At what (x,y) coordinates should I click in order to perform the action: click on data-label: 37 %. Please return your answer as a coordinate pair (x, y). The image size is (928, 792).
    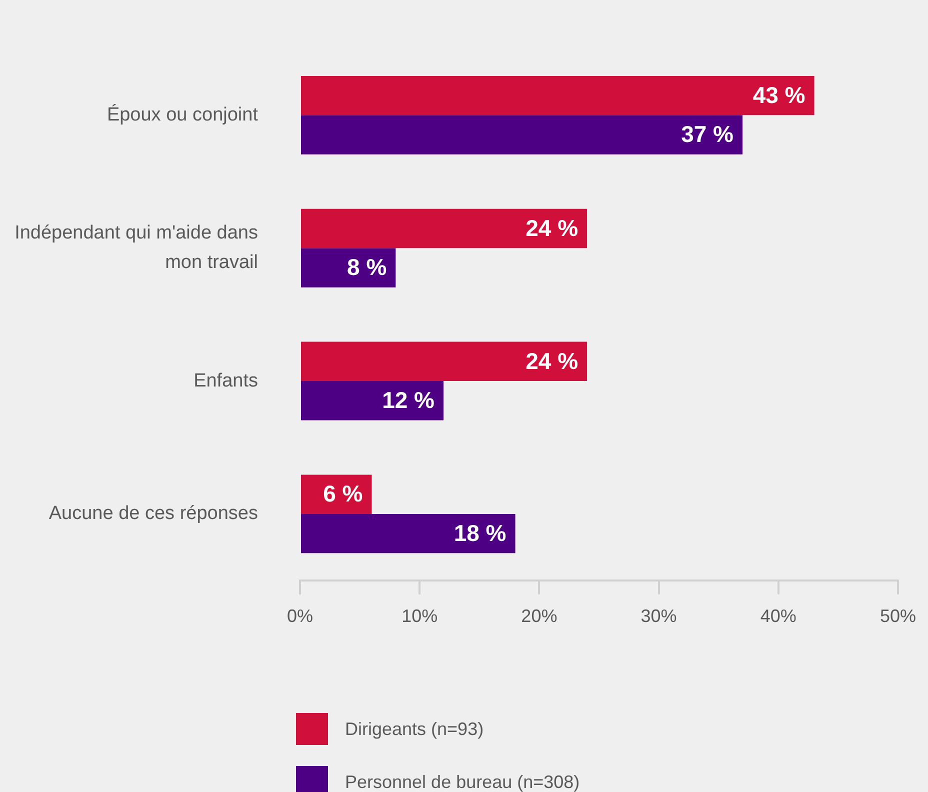
    Looking at the image, I should click on (707, 134).